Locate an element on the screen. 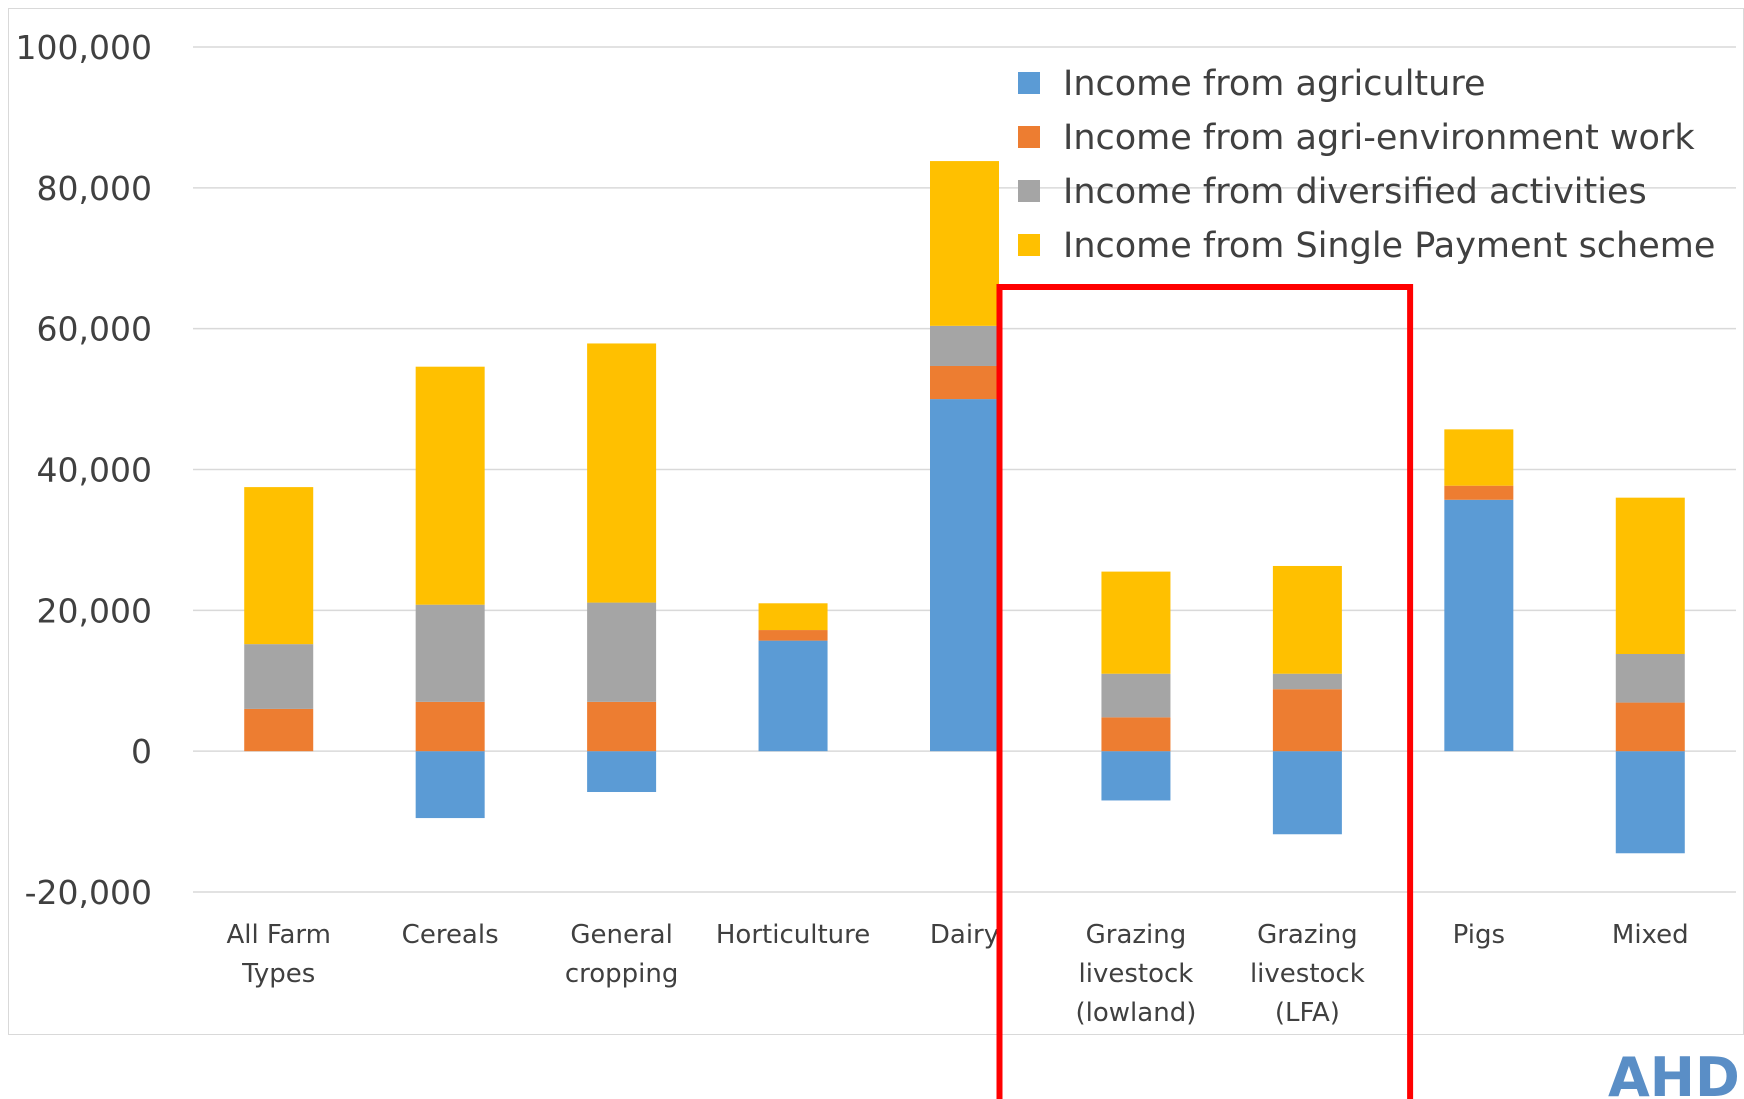 This screenshot has height=1099, width=1744. y-tick-label: 60,000 is located at coordinates (94, 329).